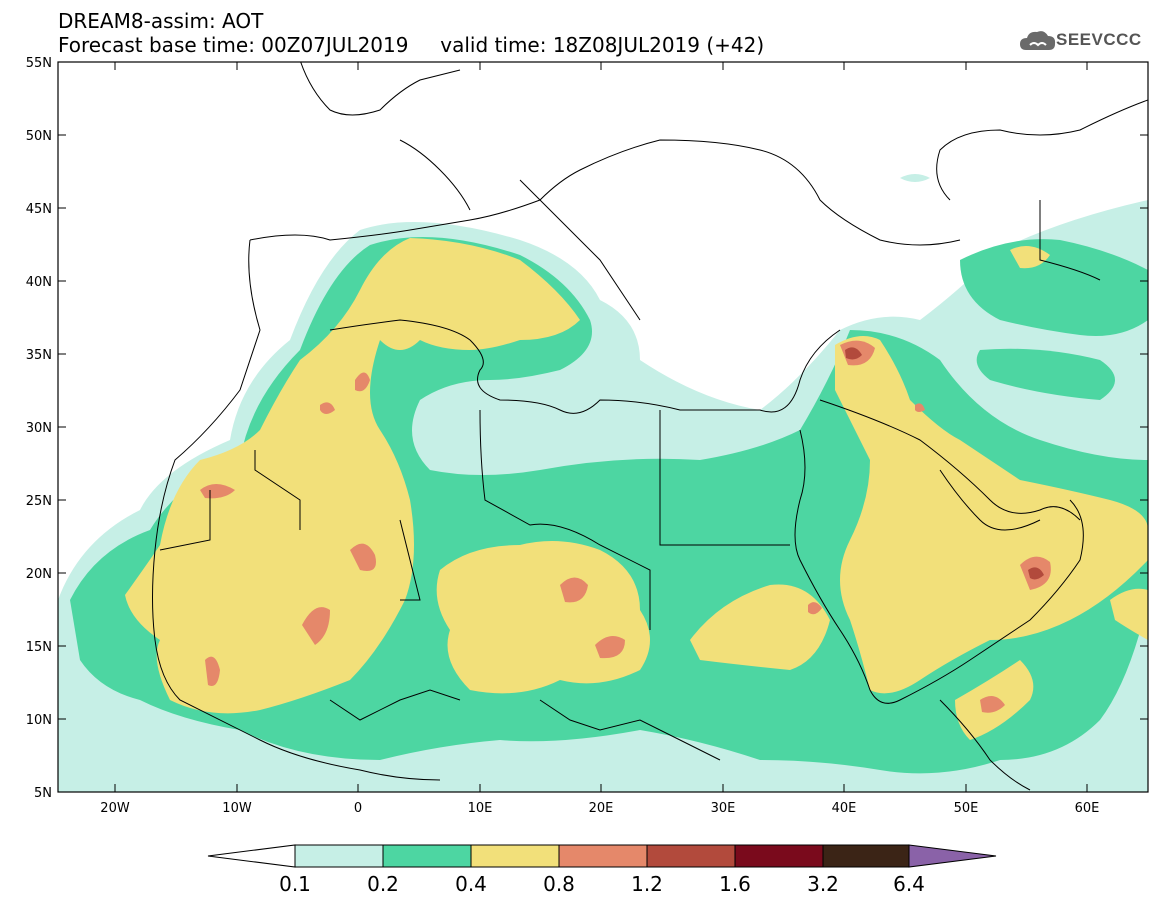 The image size is (1165, 905). I want to click on lon-label: 50E, so click(966, 808).